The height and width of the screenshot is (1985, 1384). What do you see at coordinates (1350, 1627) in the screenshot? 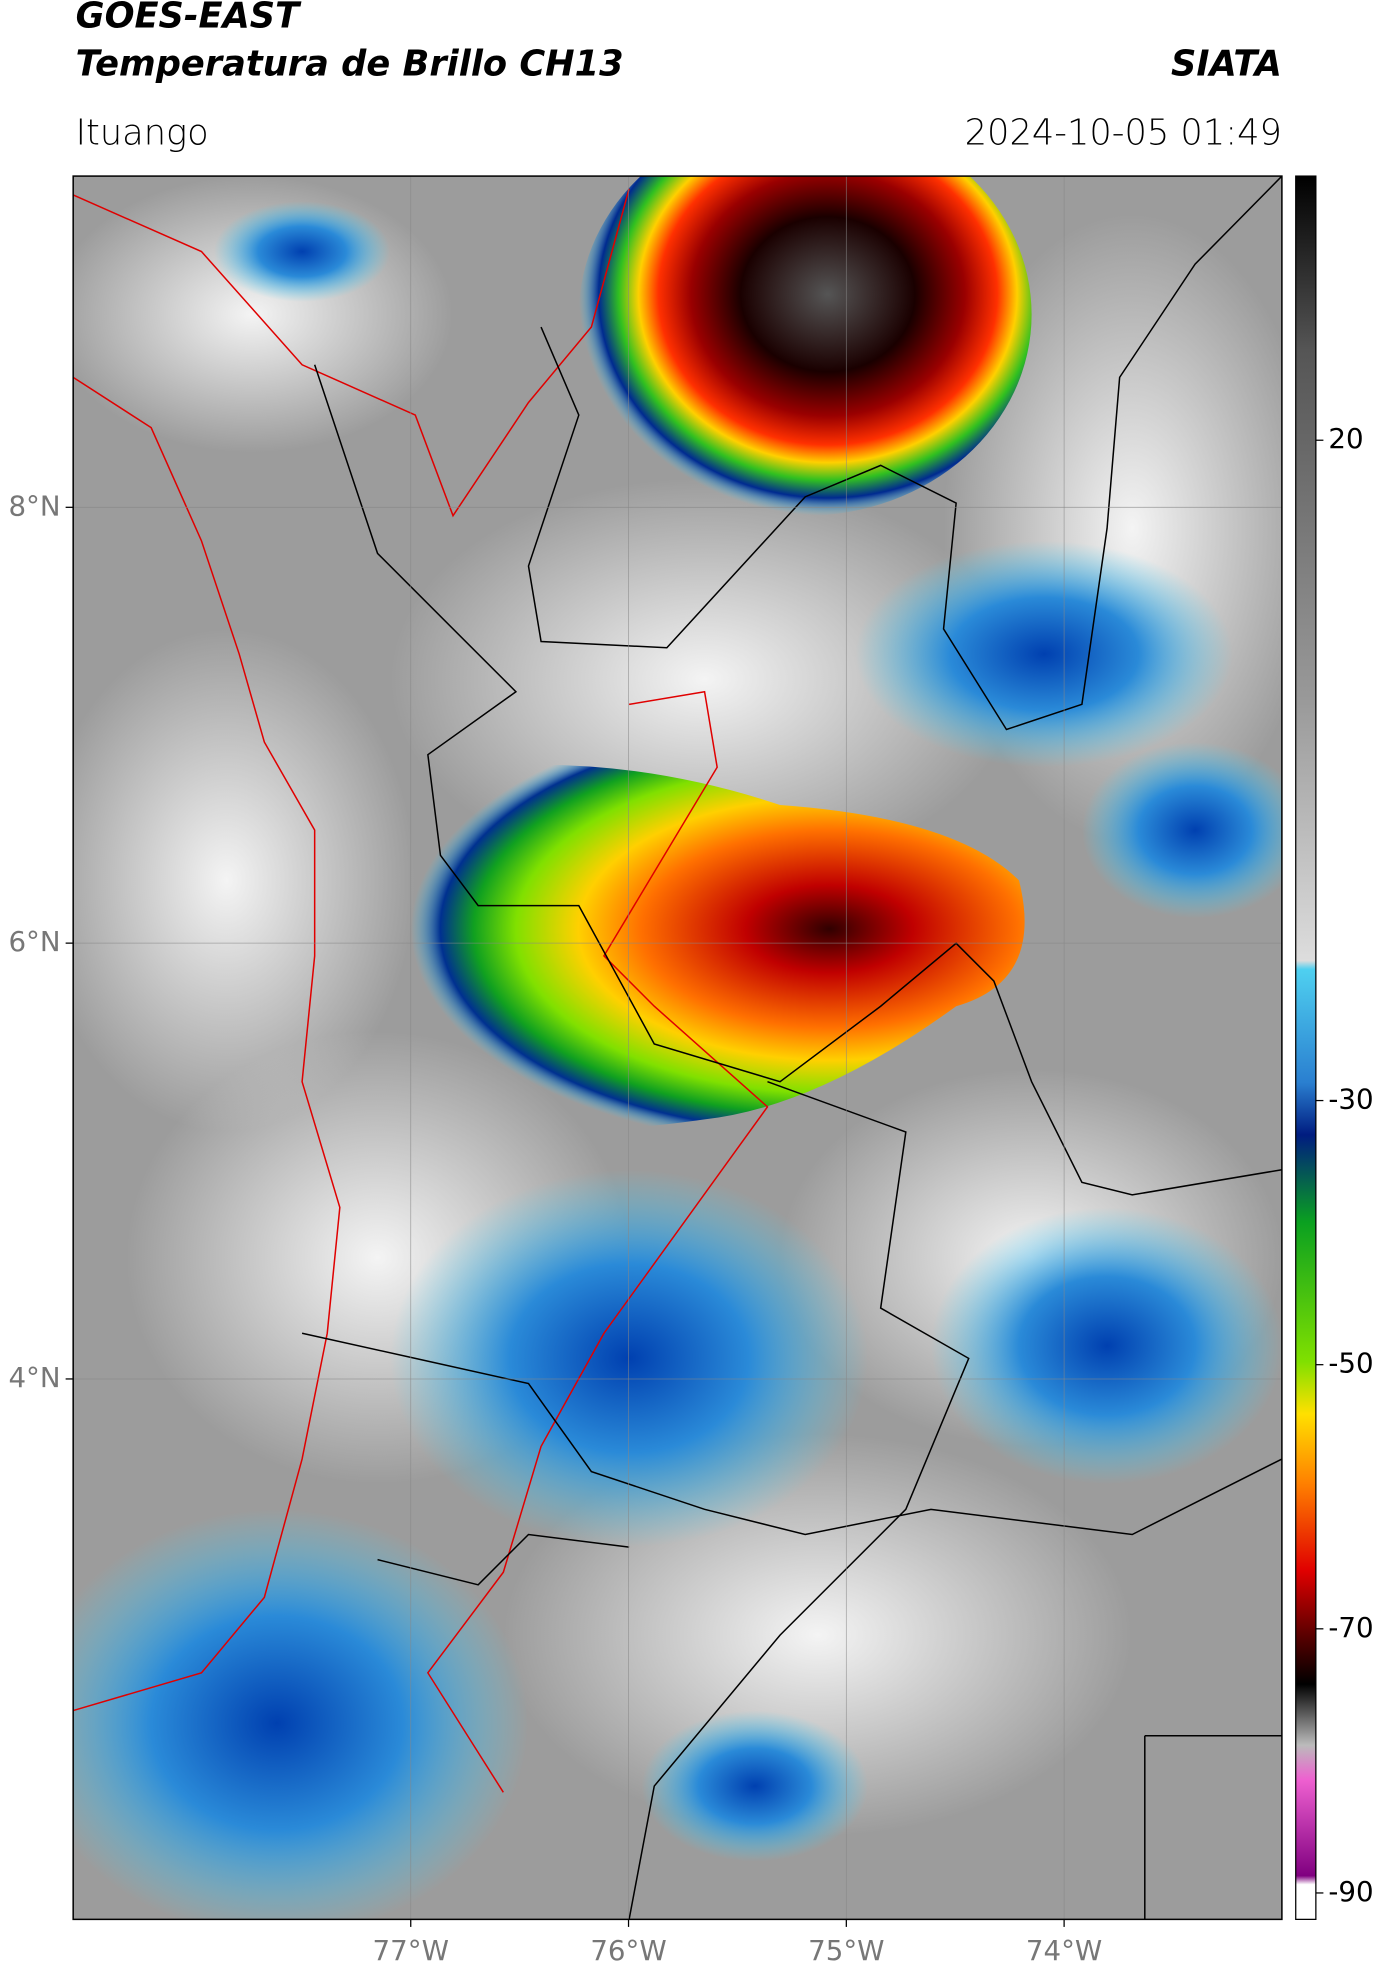
I see `colorbar-tick-label: -70` at bounding box center [1350, 1627].